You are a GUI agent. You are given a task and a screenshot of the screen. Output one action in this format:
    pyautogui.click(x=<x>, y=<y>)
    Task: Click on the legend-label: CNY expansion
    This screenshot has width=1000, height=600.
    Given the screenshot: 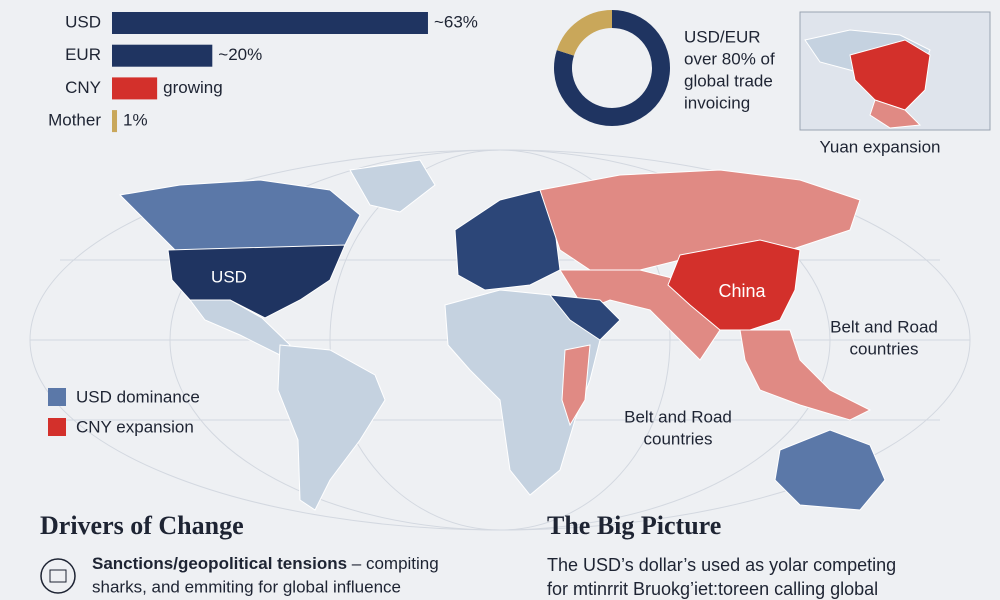 What is the action you would take?
    pyautogui.click(x=135, y=426)
    